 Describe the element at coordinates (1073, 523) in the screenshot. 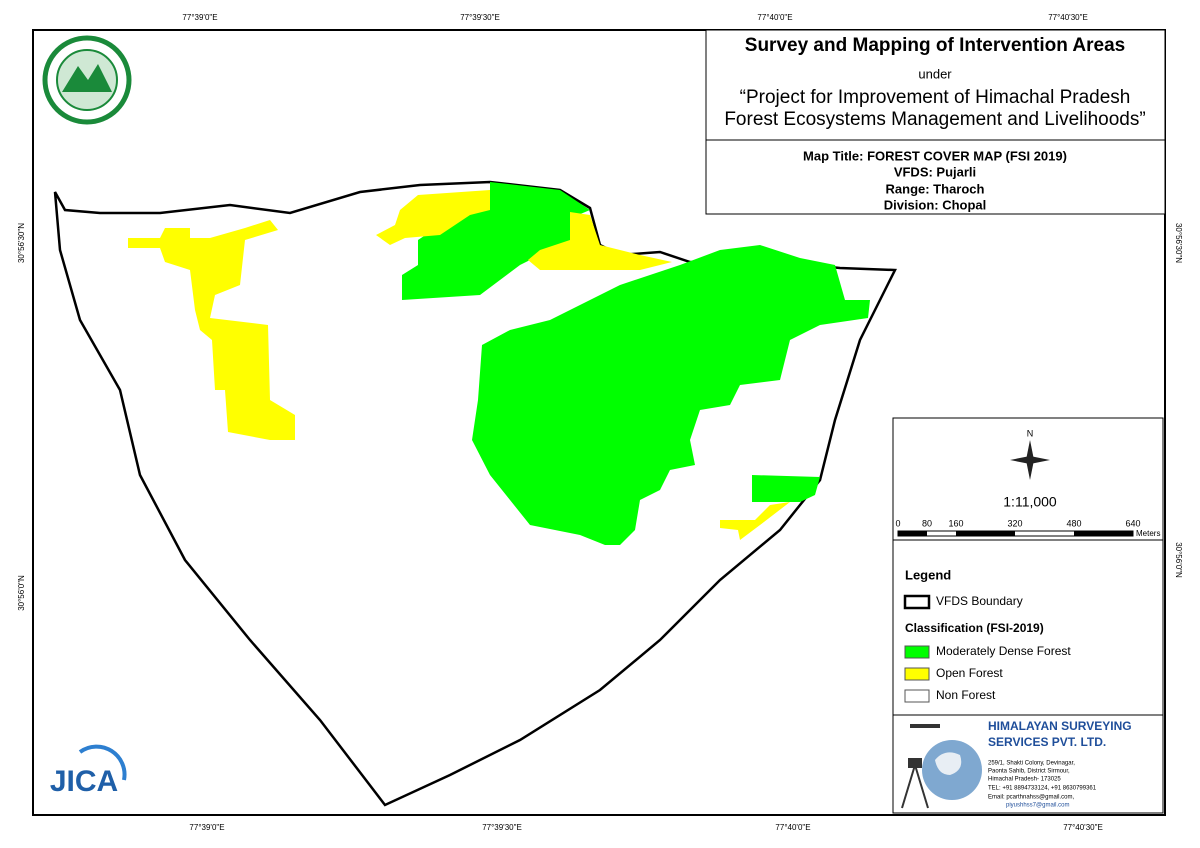

I see `scale-tick: 480` at that location.